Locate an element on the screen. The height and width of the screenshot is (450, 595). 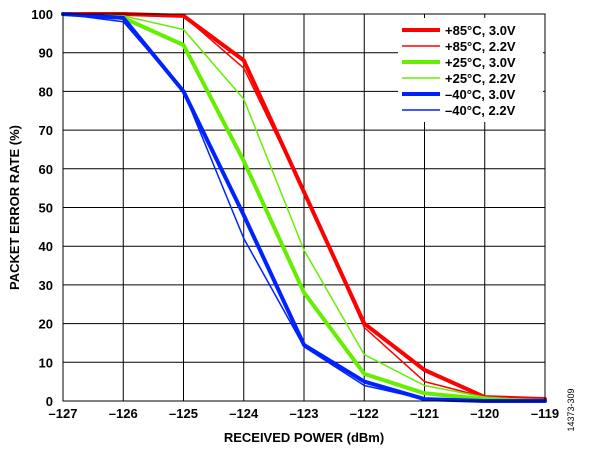
x-axis-label: RECEIVED POWER (dBm) is located at coordinates (304, 437).